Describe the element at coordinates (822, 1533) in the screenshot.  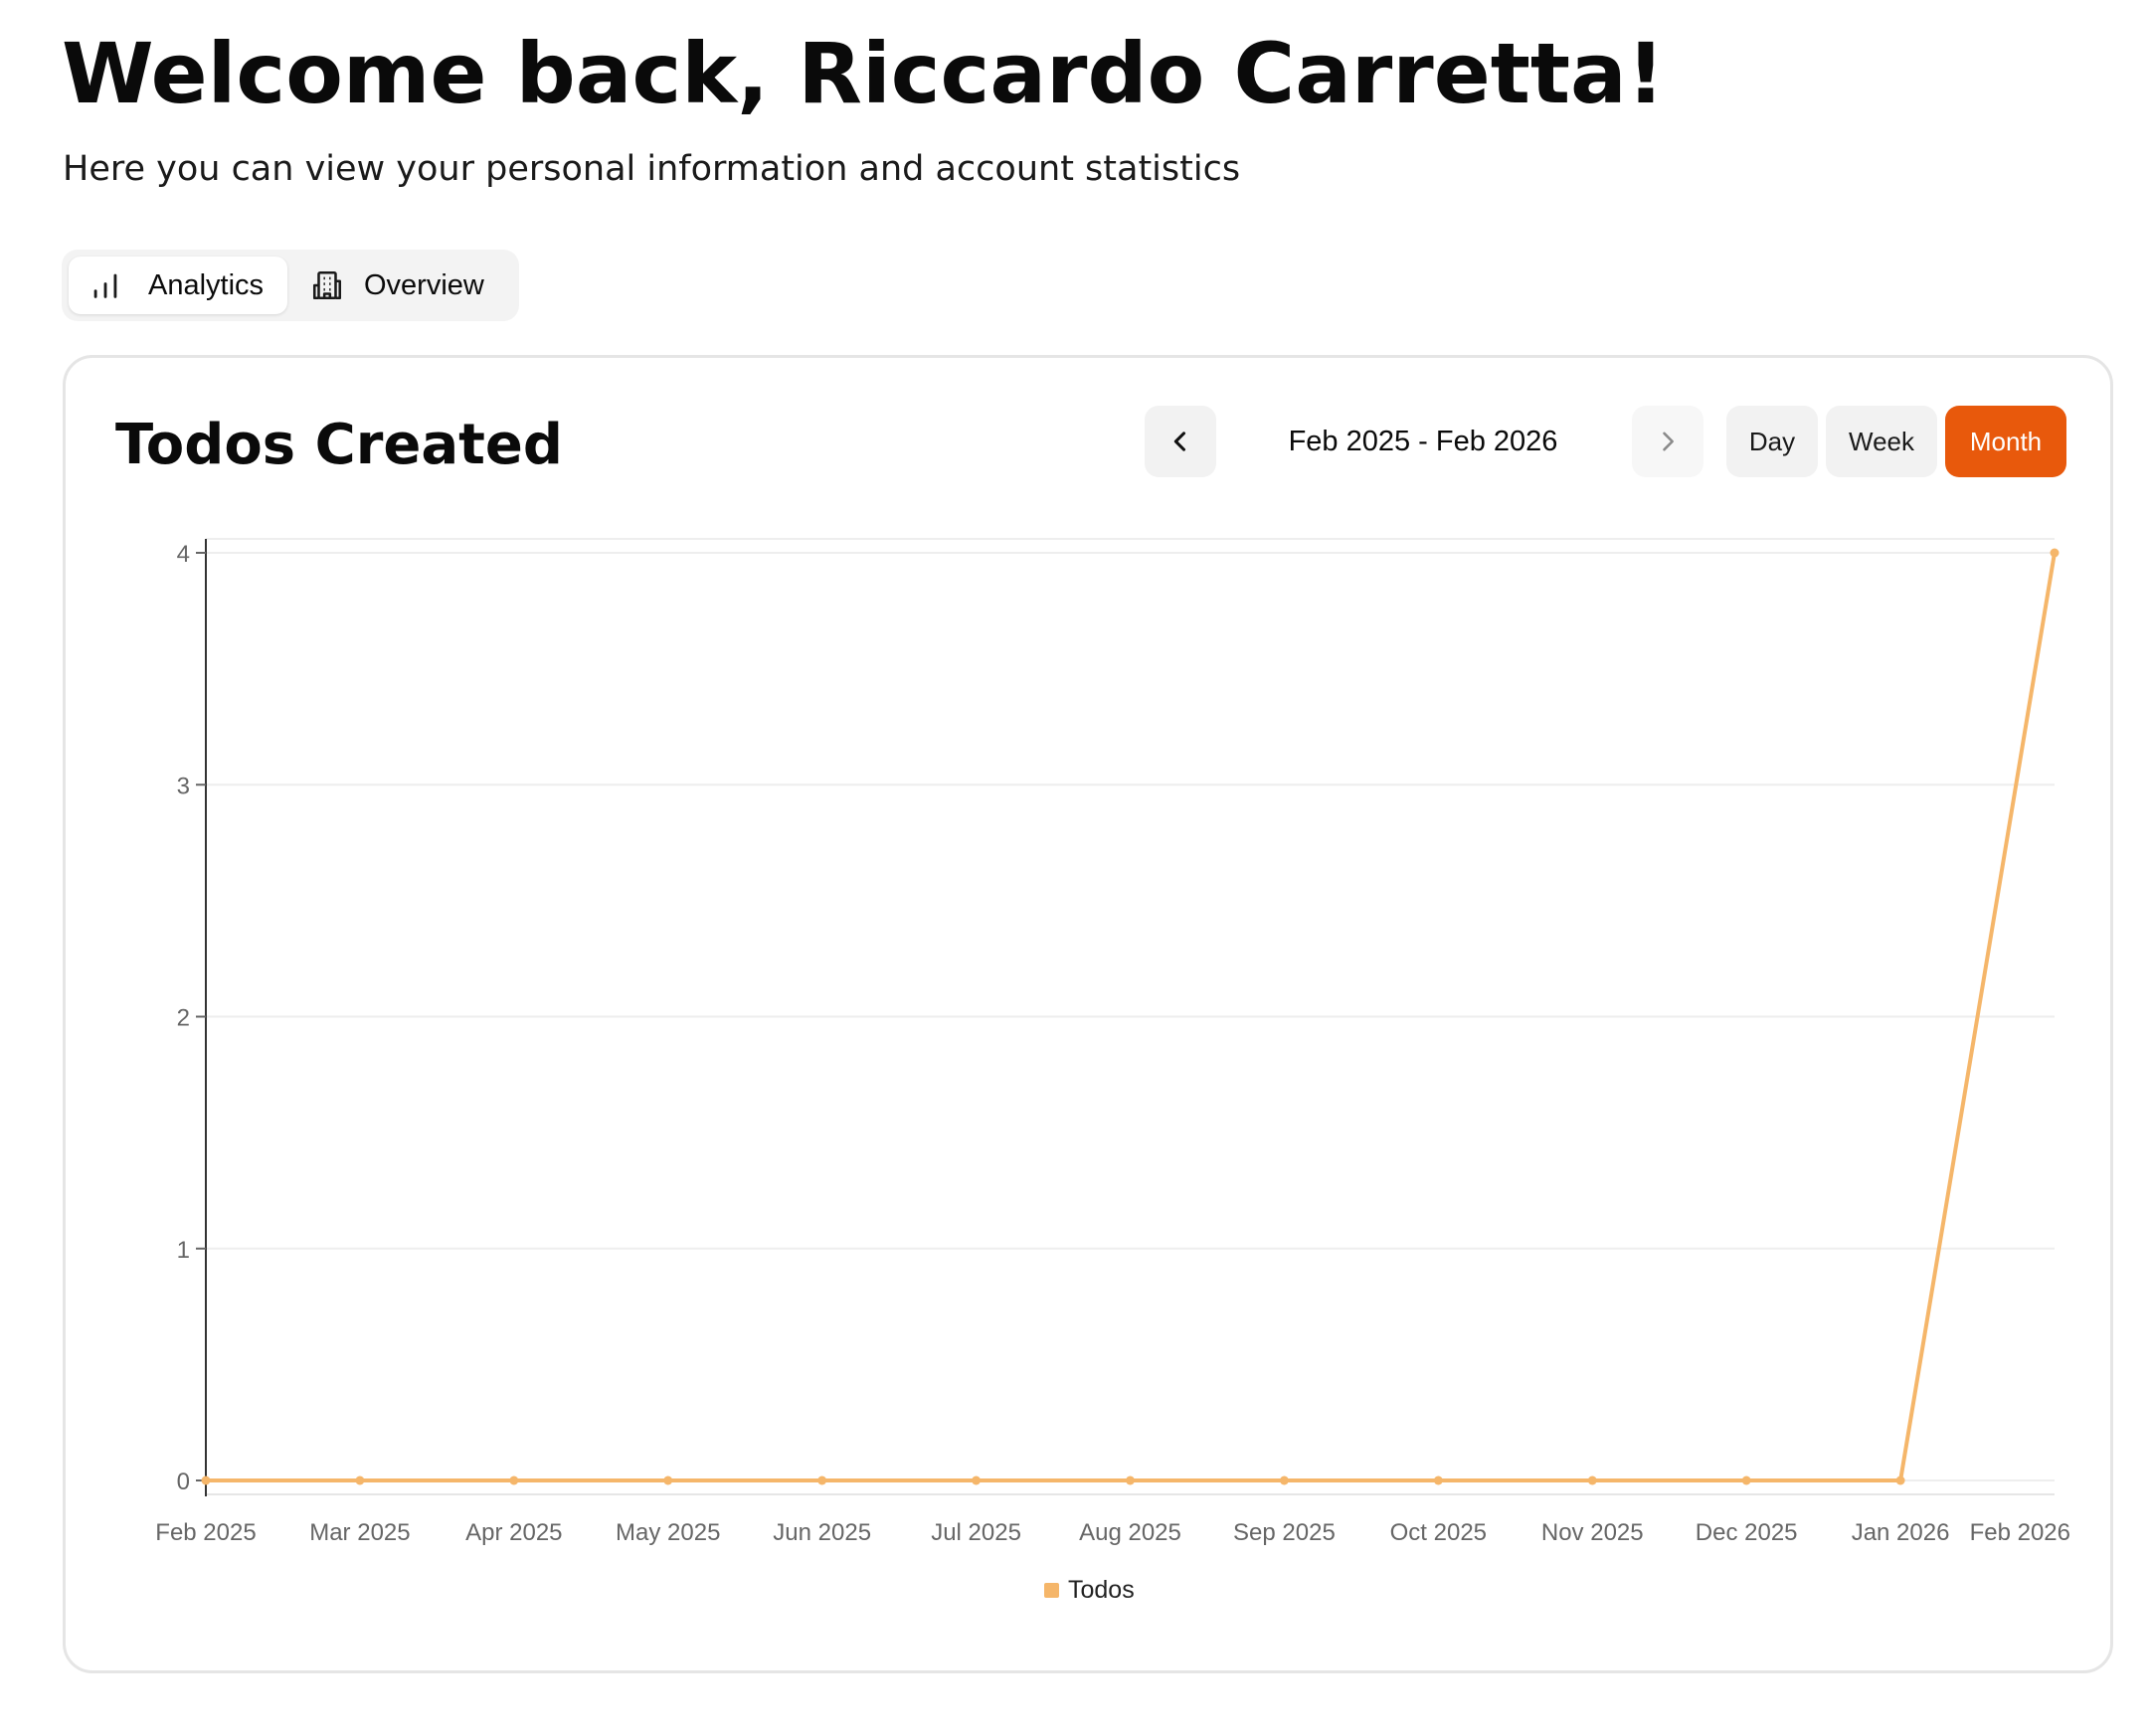
I see `x-tick-label: Jun 2025` at that location.